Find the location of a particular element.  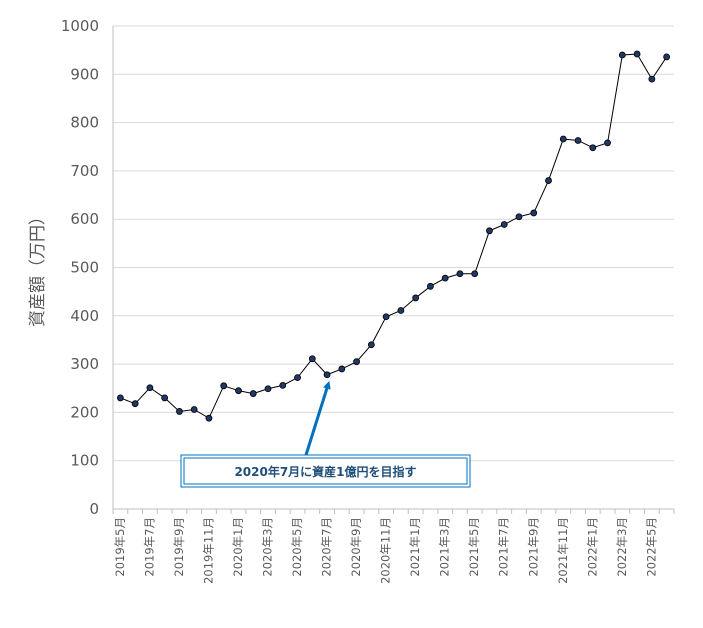

x-tick-label: 2021年9月 is located at coordinates (533, 547).